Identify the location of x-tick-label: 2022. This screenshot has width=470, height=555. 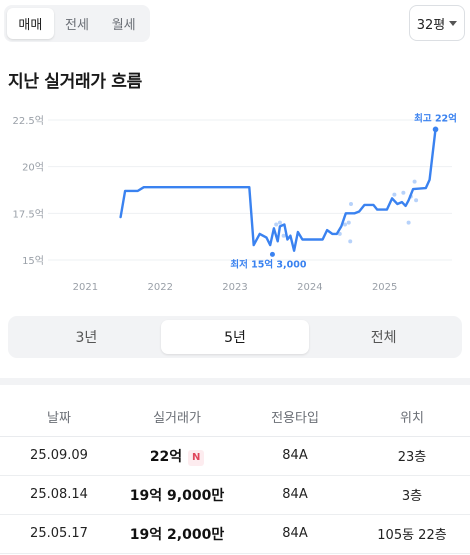
(159, 287).